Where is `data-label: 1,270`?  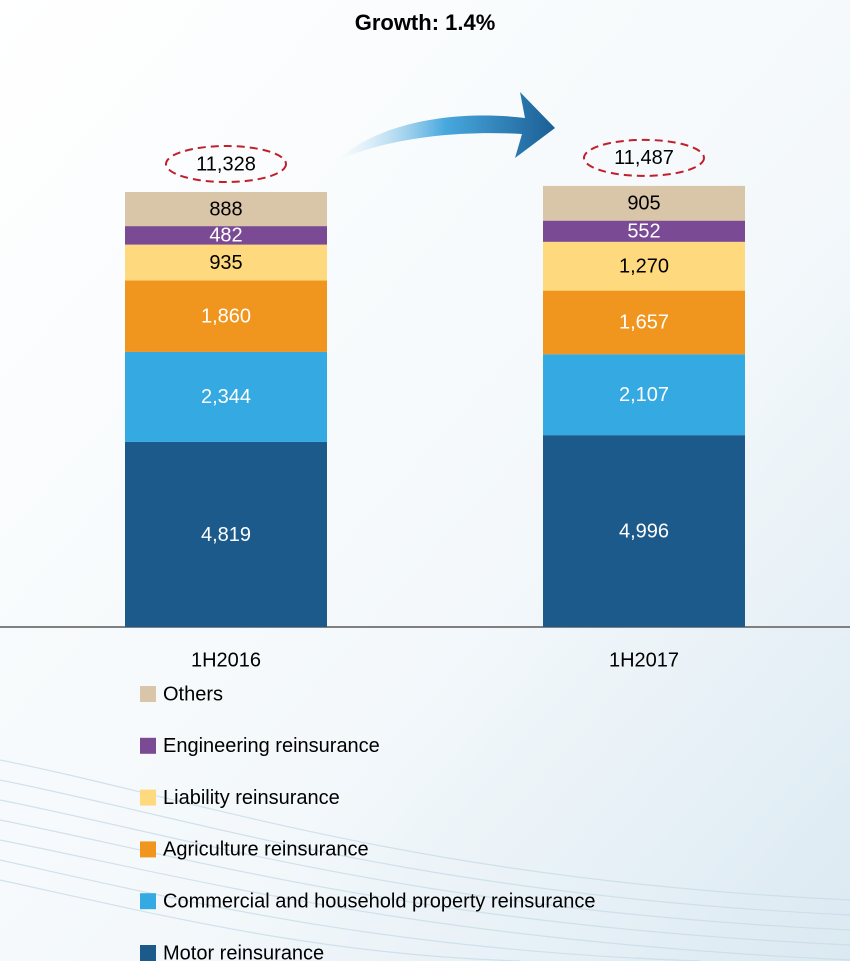
data-label: 1,270 is located at coordinates (644, 267).